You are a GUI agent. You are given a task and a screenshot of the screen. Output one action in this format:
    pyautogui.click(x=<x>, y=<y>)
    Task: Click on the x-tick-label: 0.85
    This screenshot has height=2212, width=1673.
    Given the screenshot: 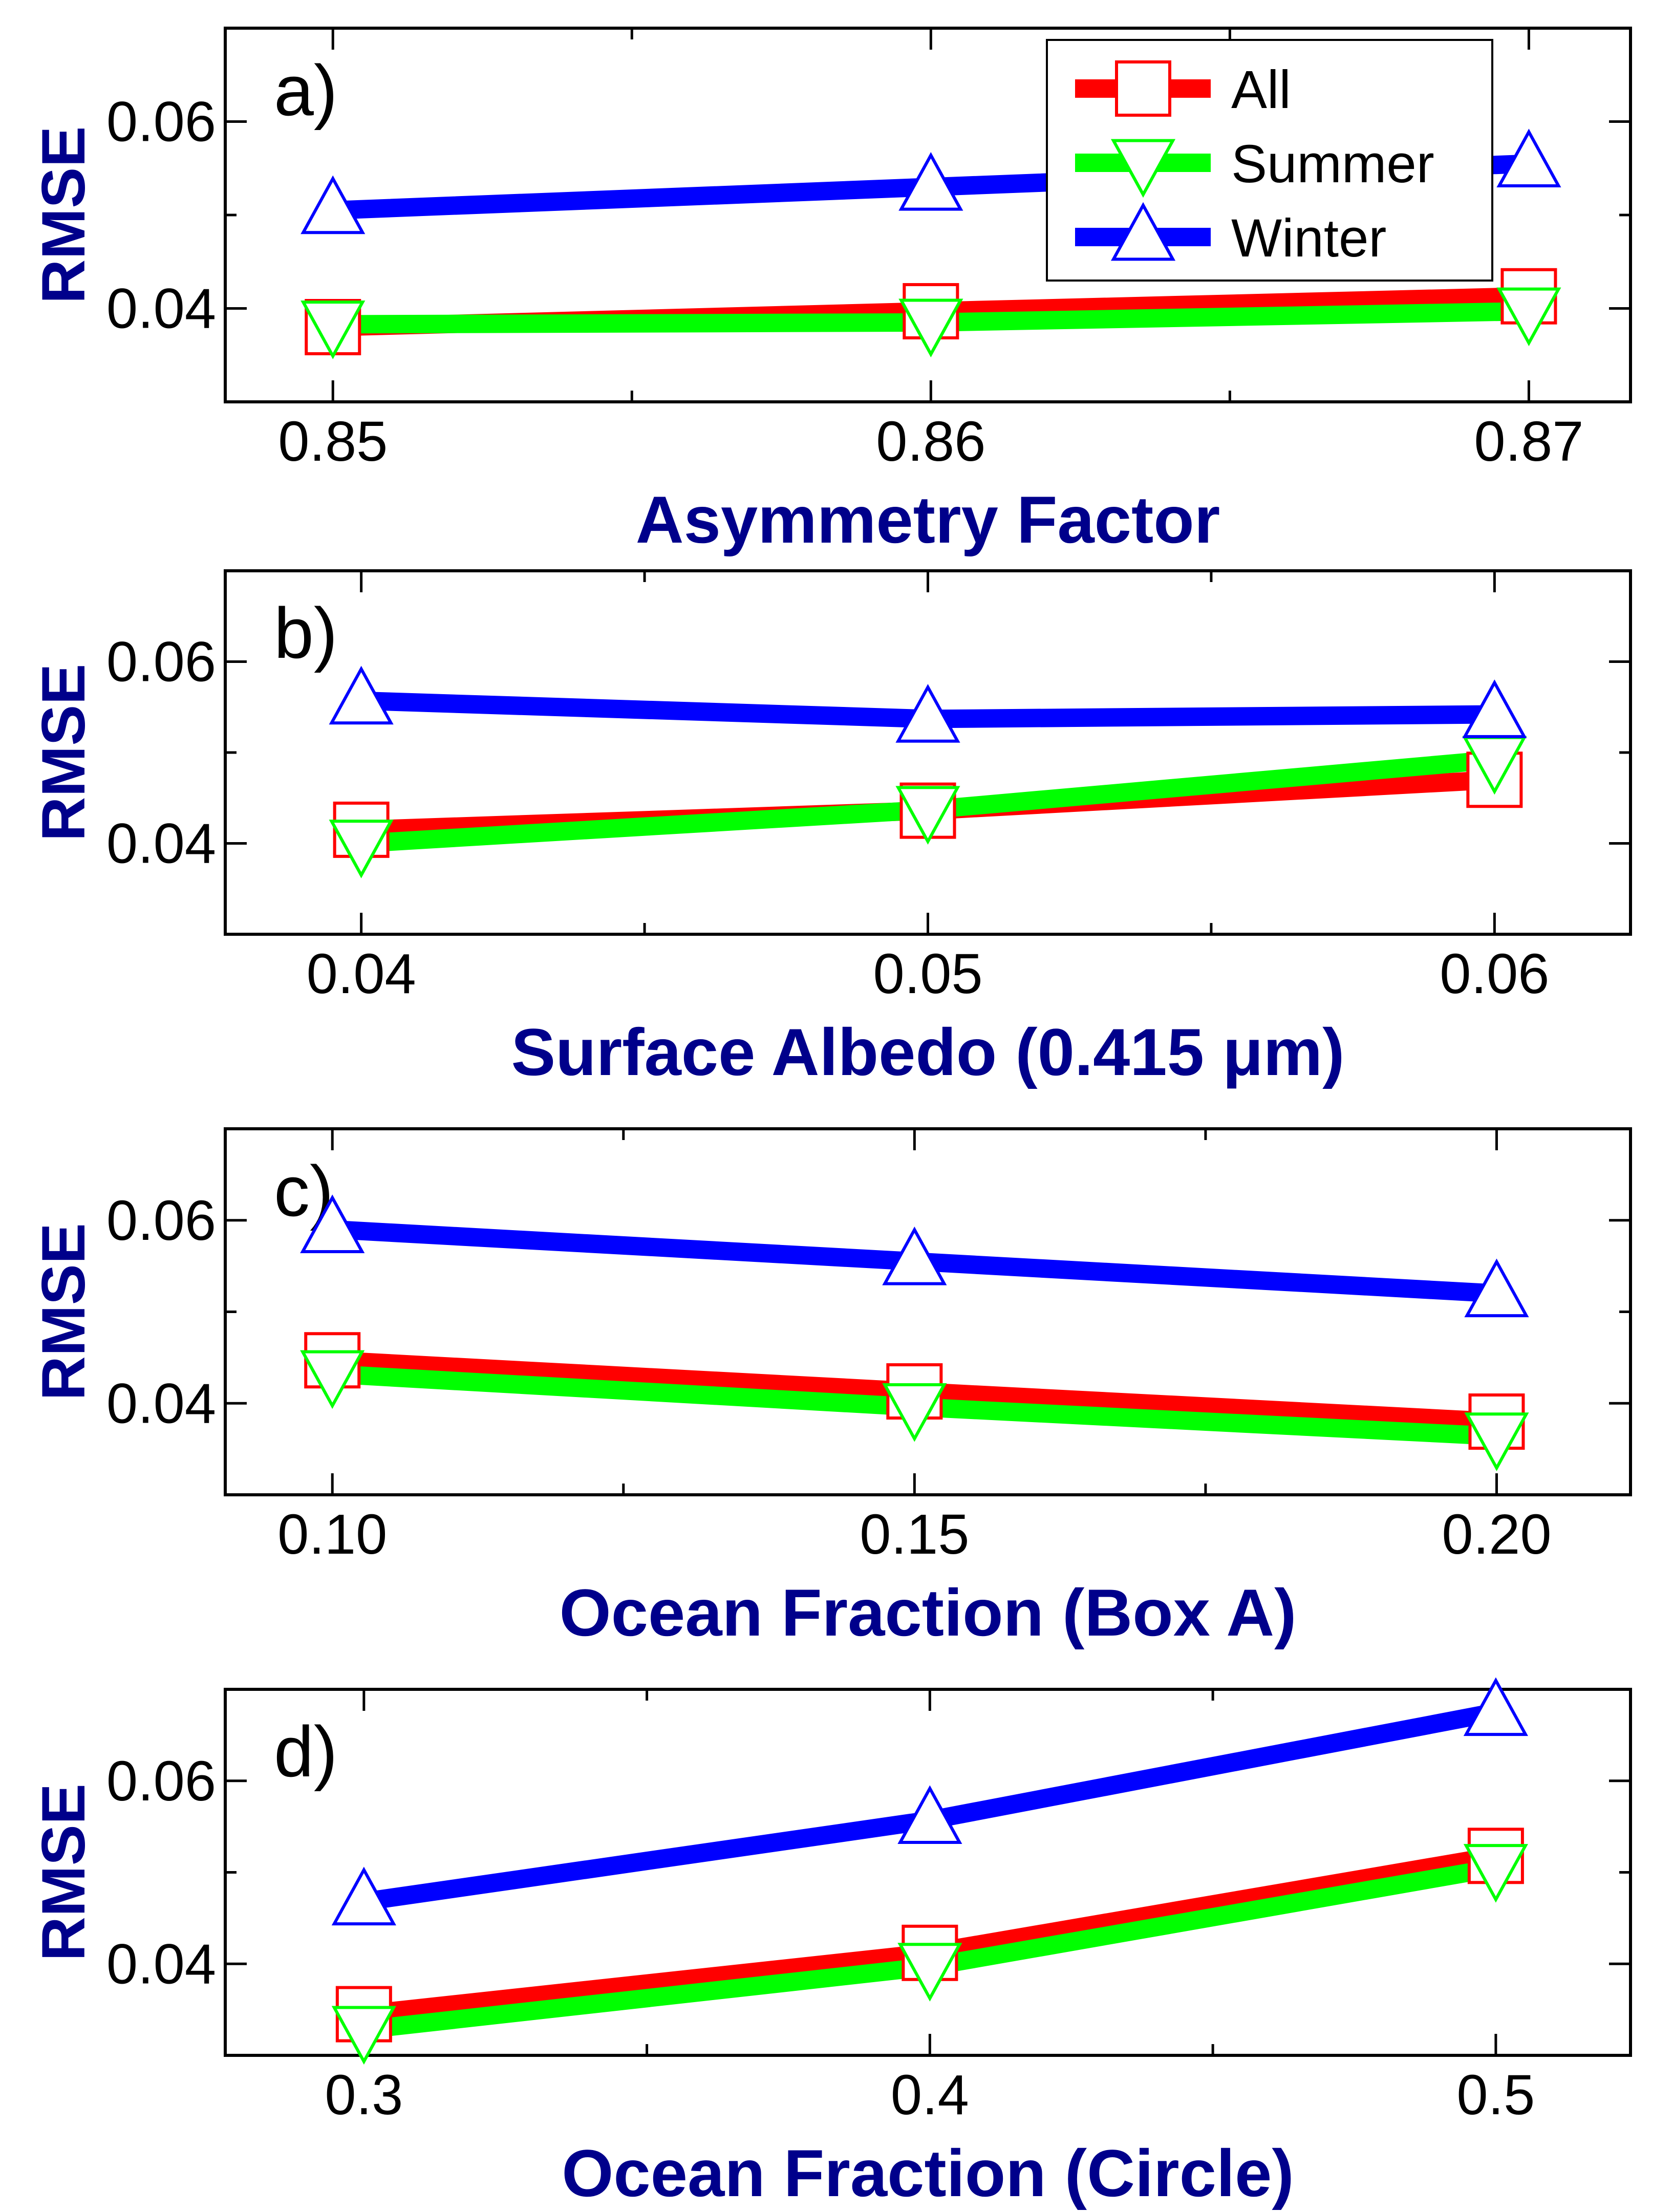 What is the action you would take?
    pyautogui.click(x=333, y=442)
    